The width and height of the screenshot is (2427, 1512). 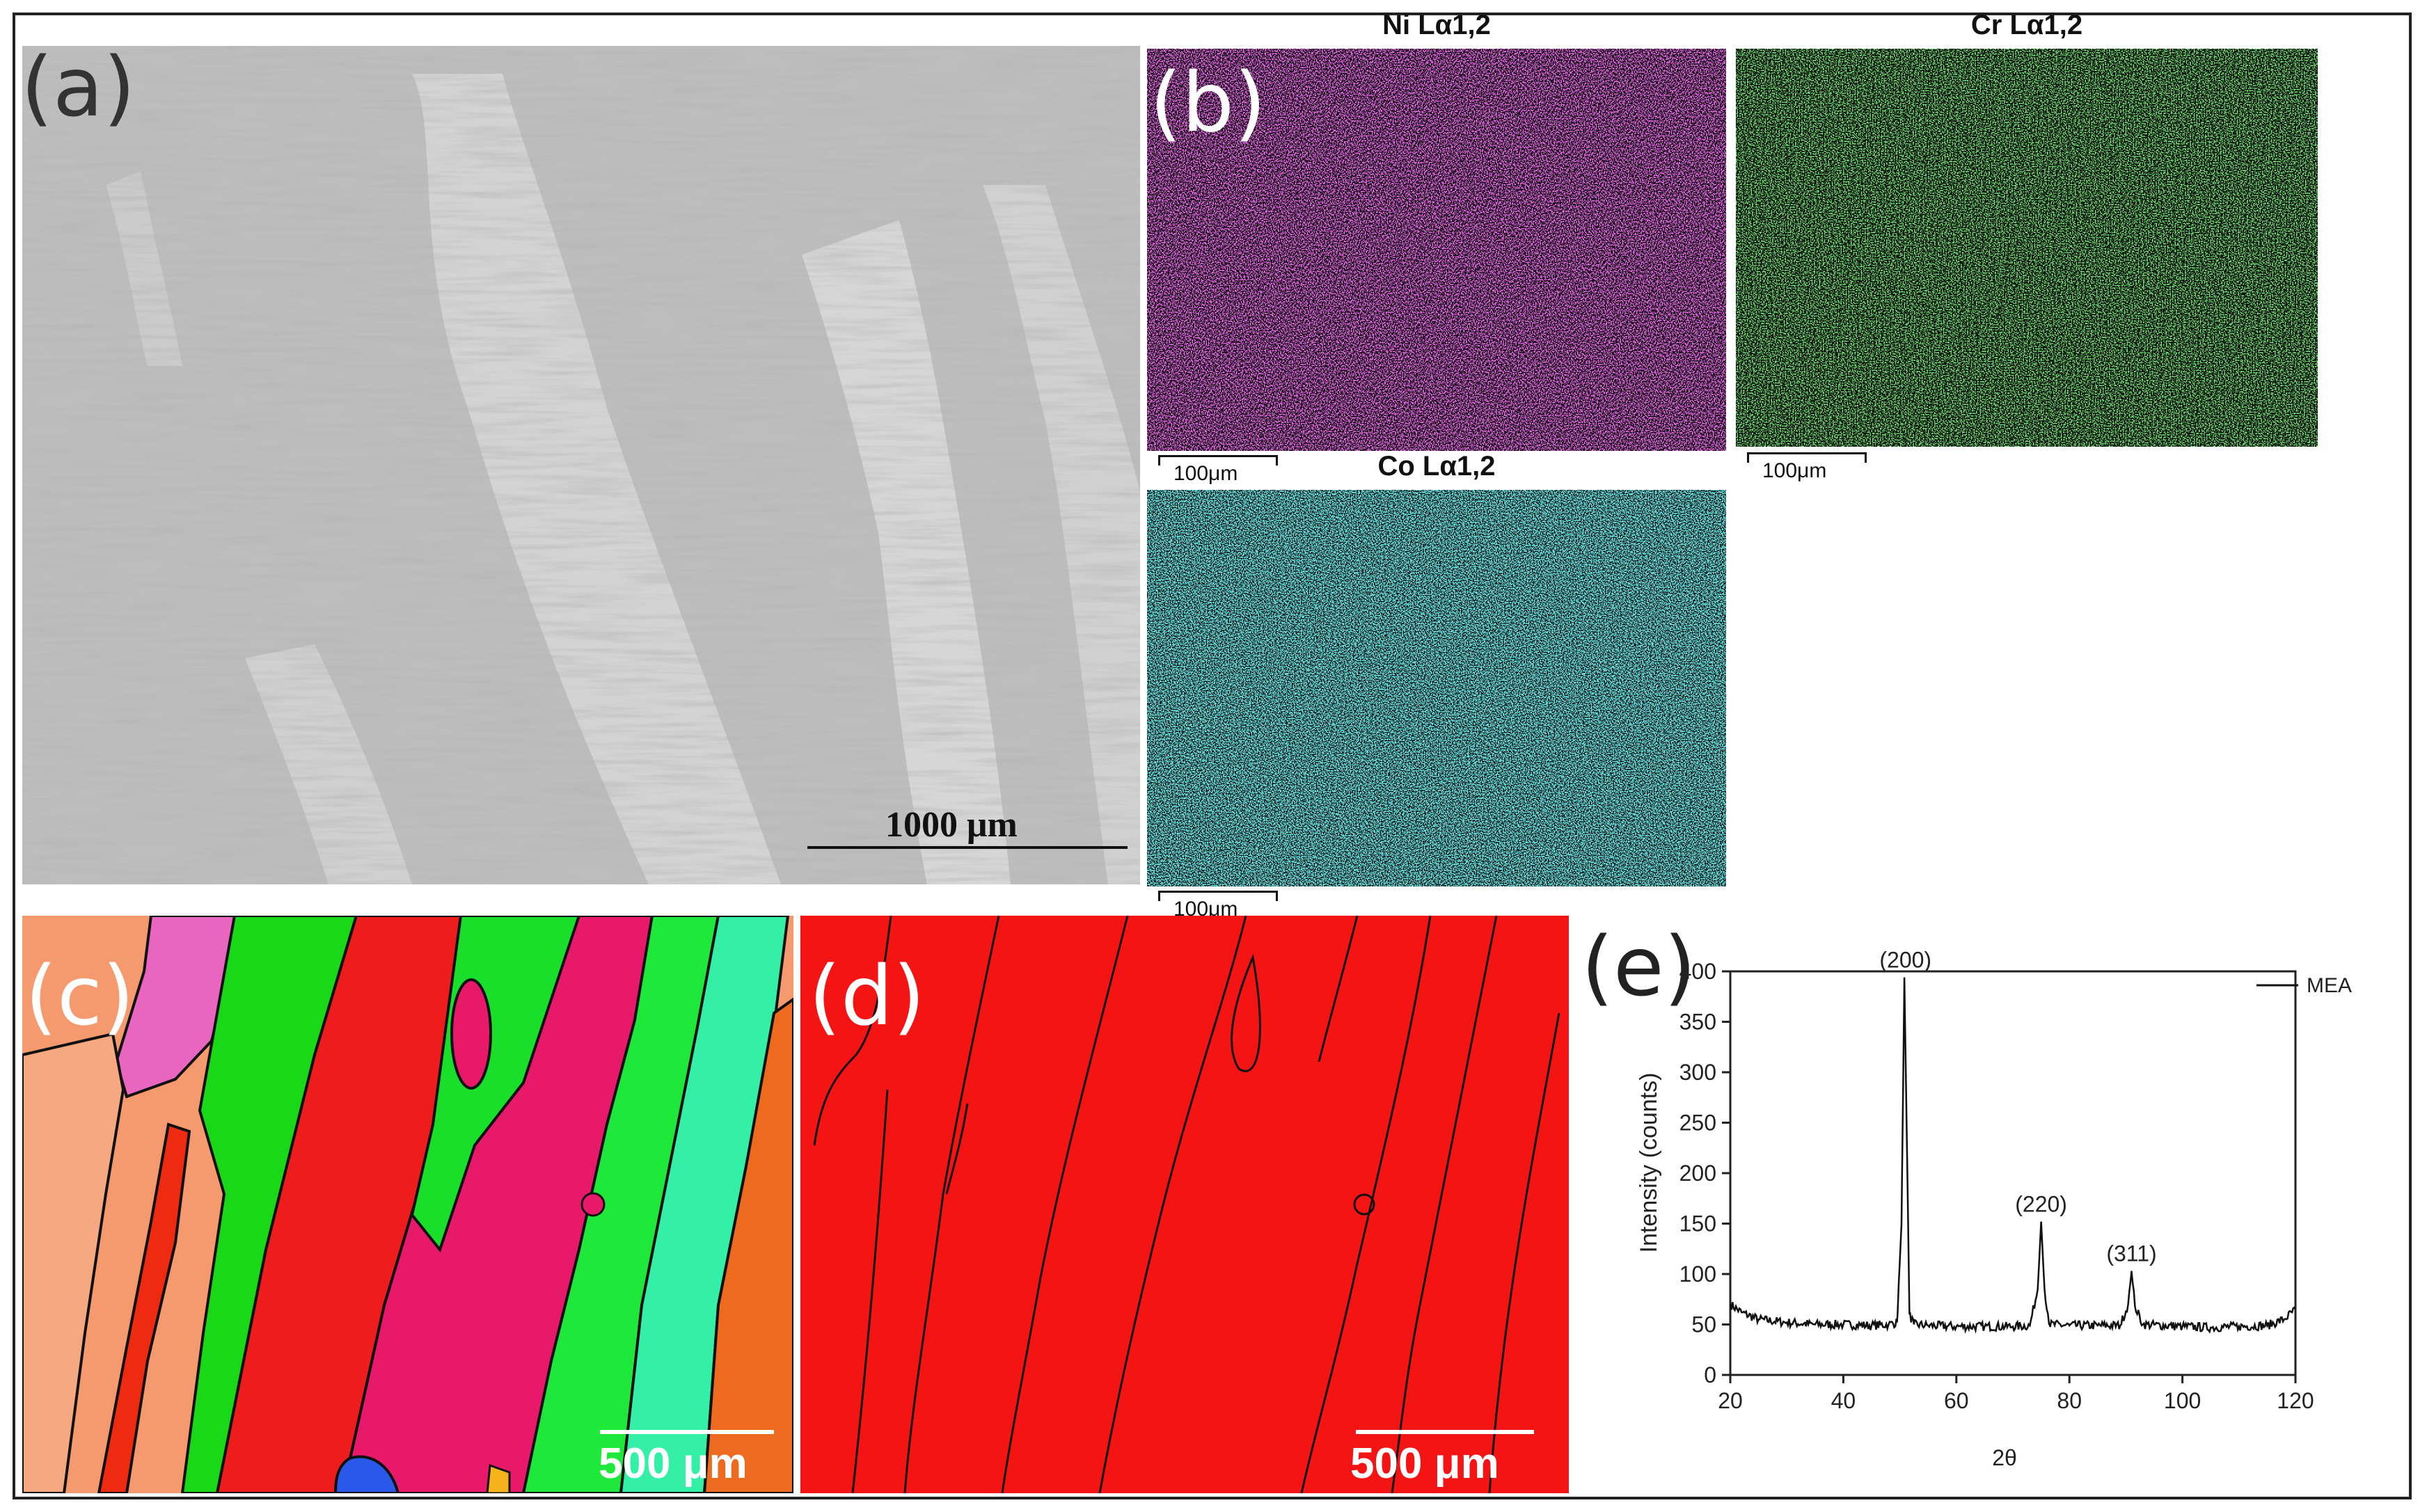 I want to click on y-axis-label: Intensity (counts), so click(x=1649, y=1163).